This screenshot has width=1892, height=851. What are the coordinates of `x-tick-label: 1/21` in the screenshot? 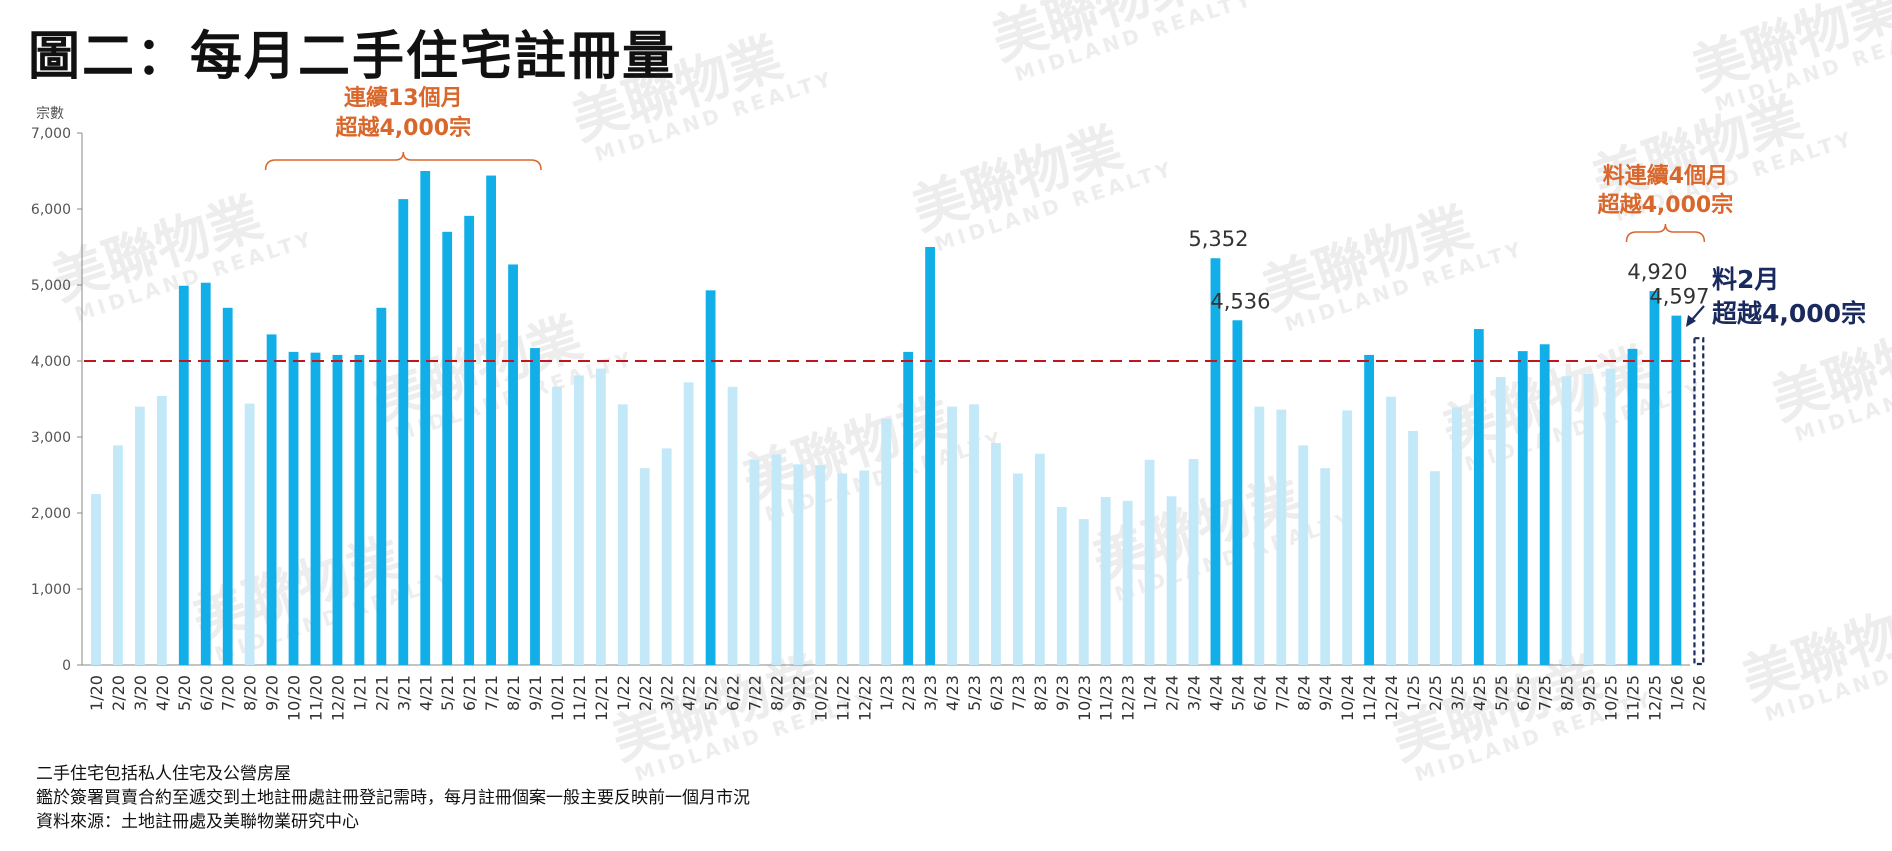 It's located at (359, 693).